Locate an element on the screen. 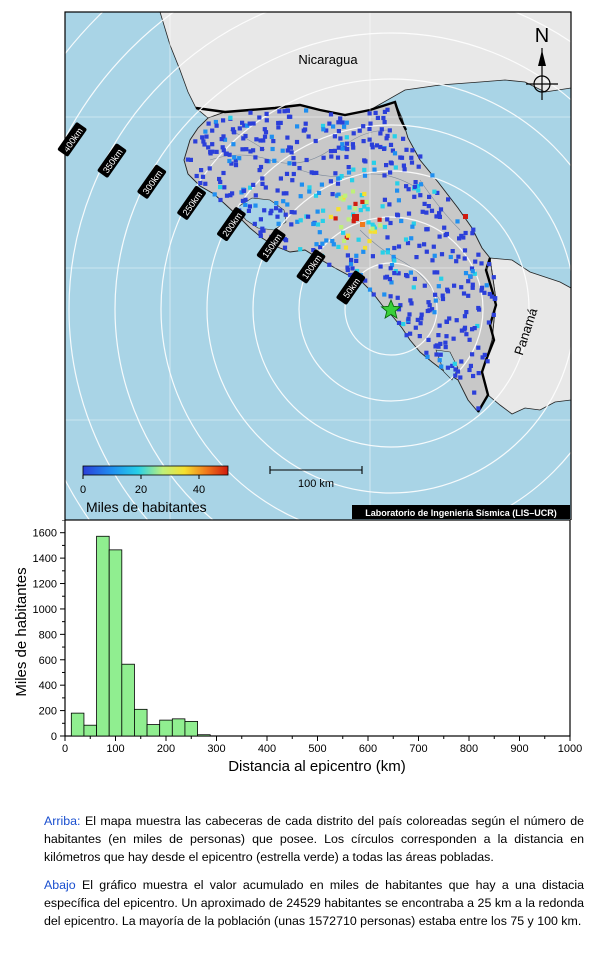 This screenshot has width=590, height=970. caption-bottom-lead: Abajo is located at coordinates (60, 885).